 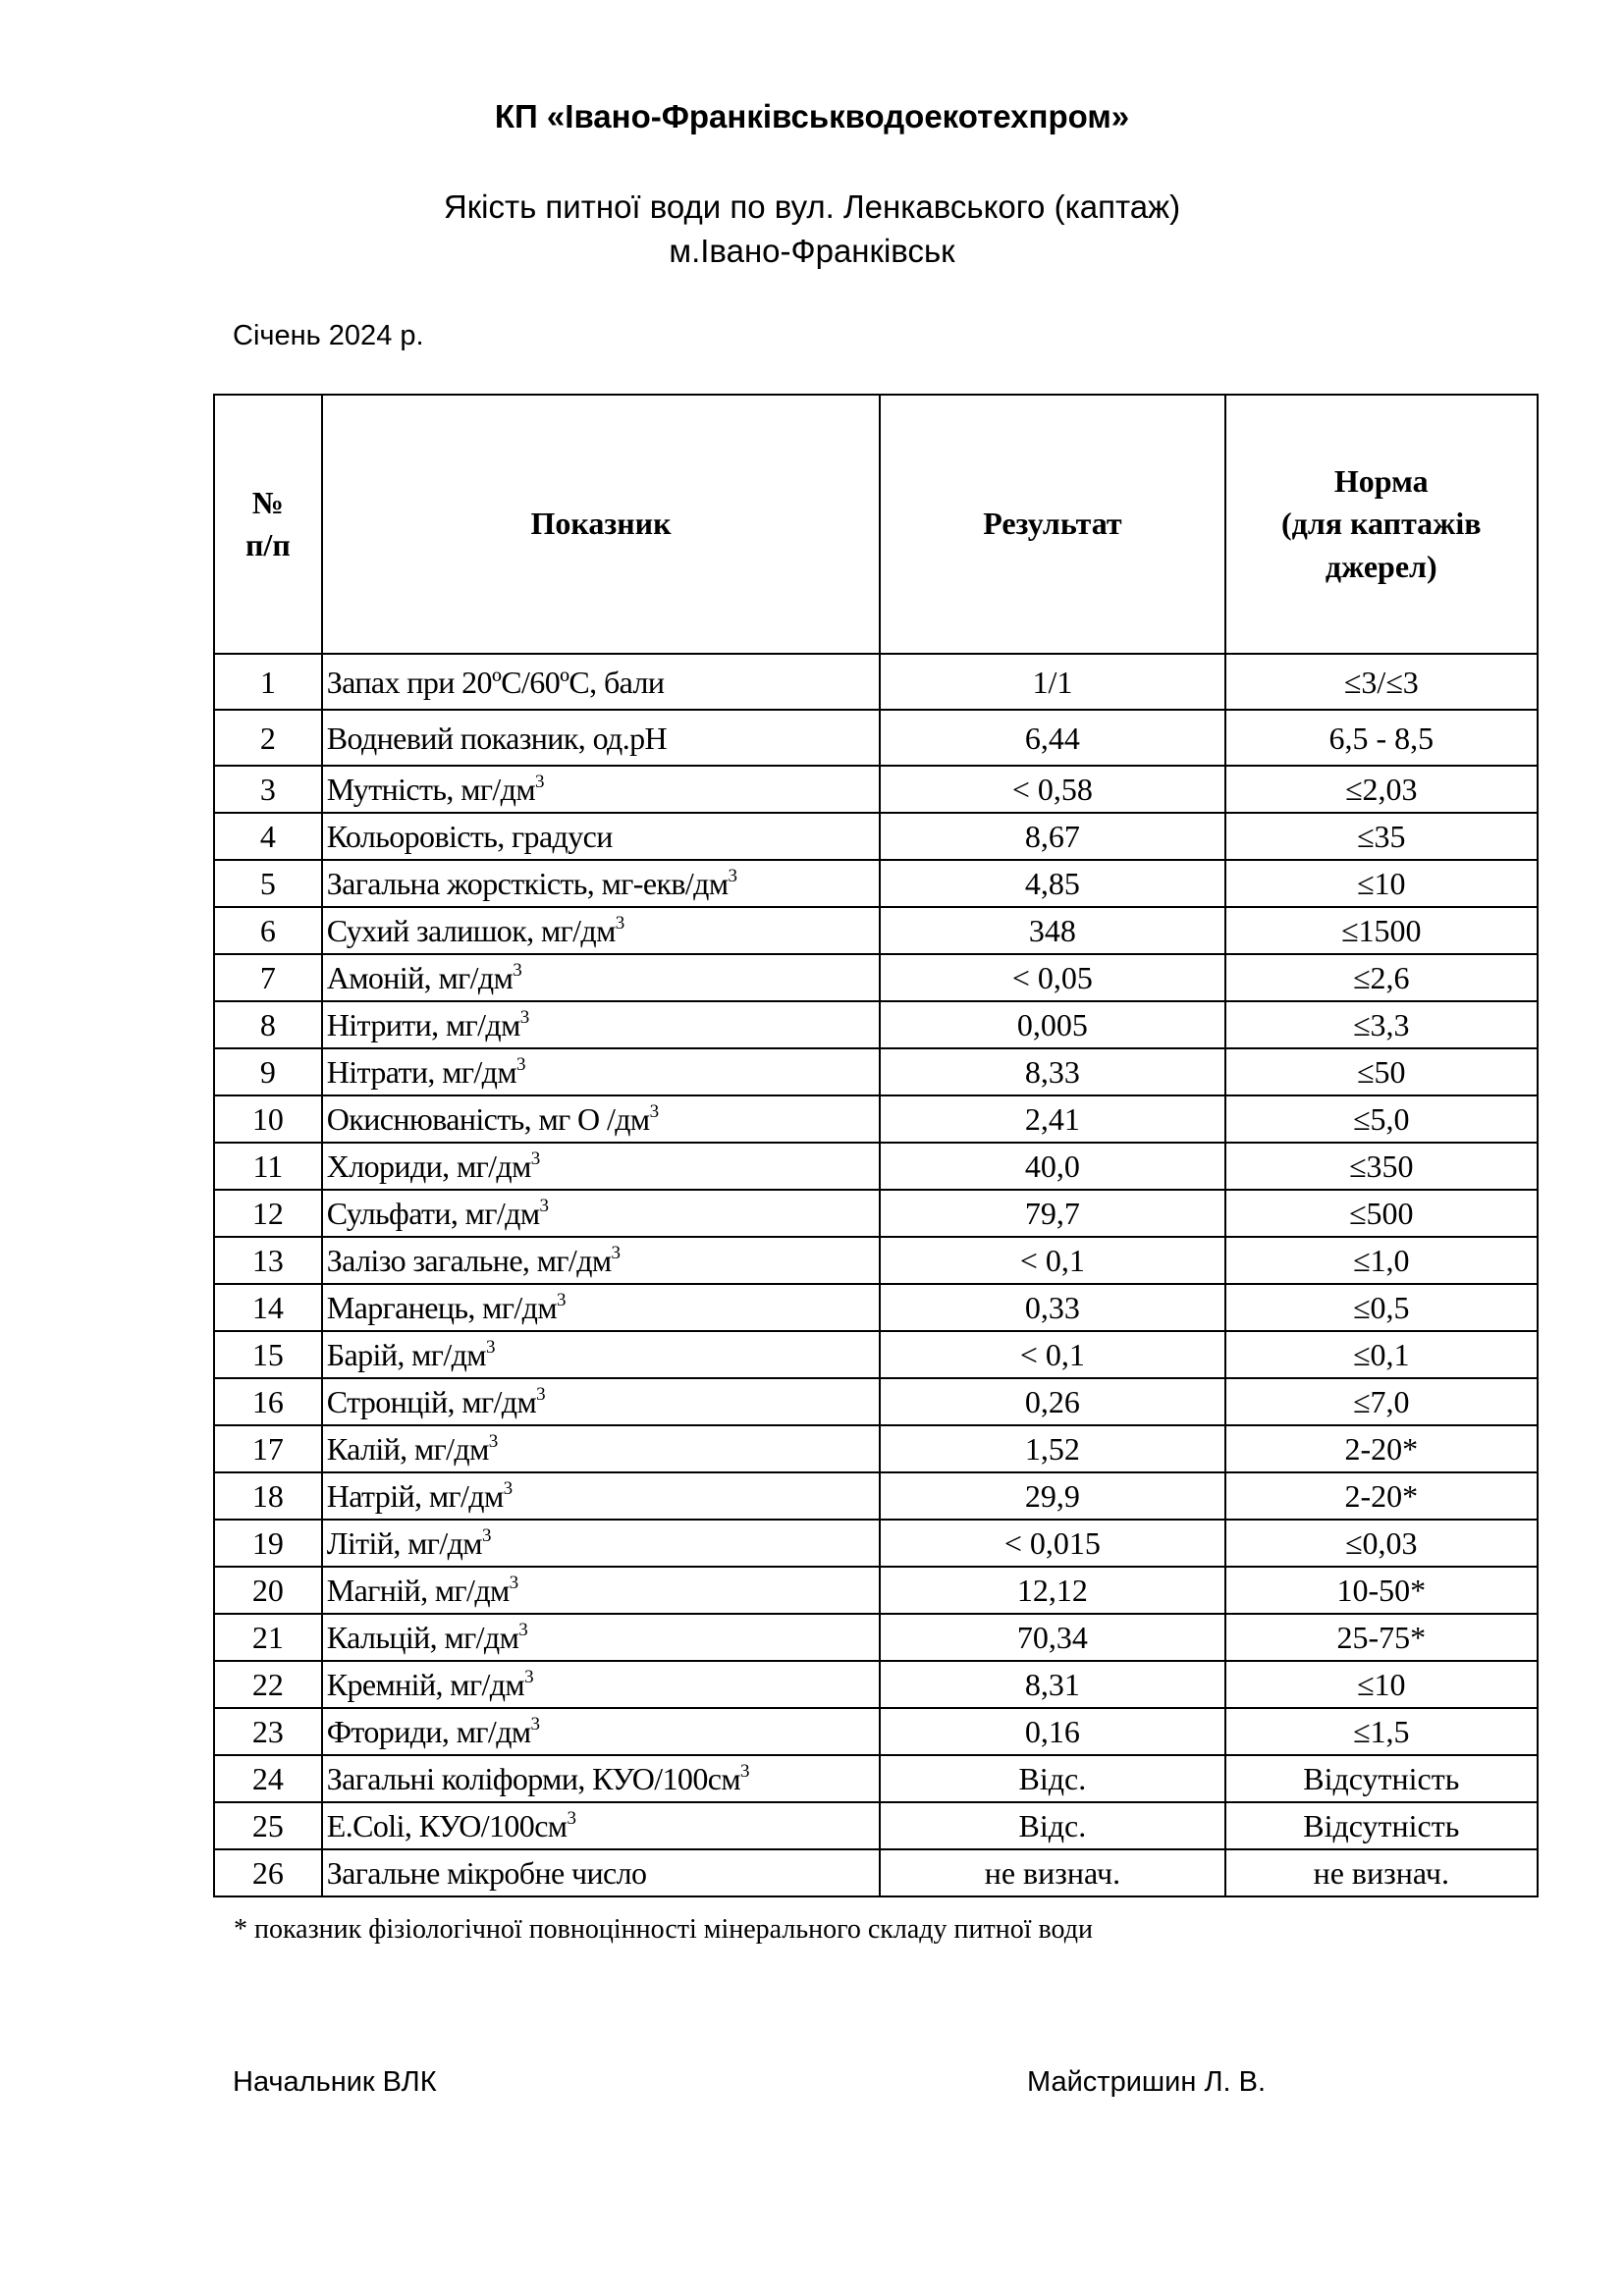 I want to click on table-row: 7 Амоній, мг/дм3 < 0,05 ≤2,6, so click(x=876, y=978).